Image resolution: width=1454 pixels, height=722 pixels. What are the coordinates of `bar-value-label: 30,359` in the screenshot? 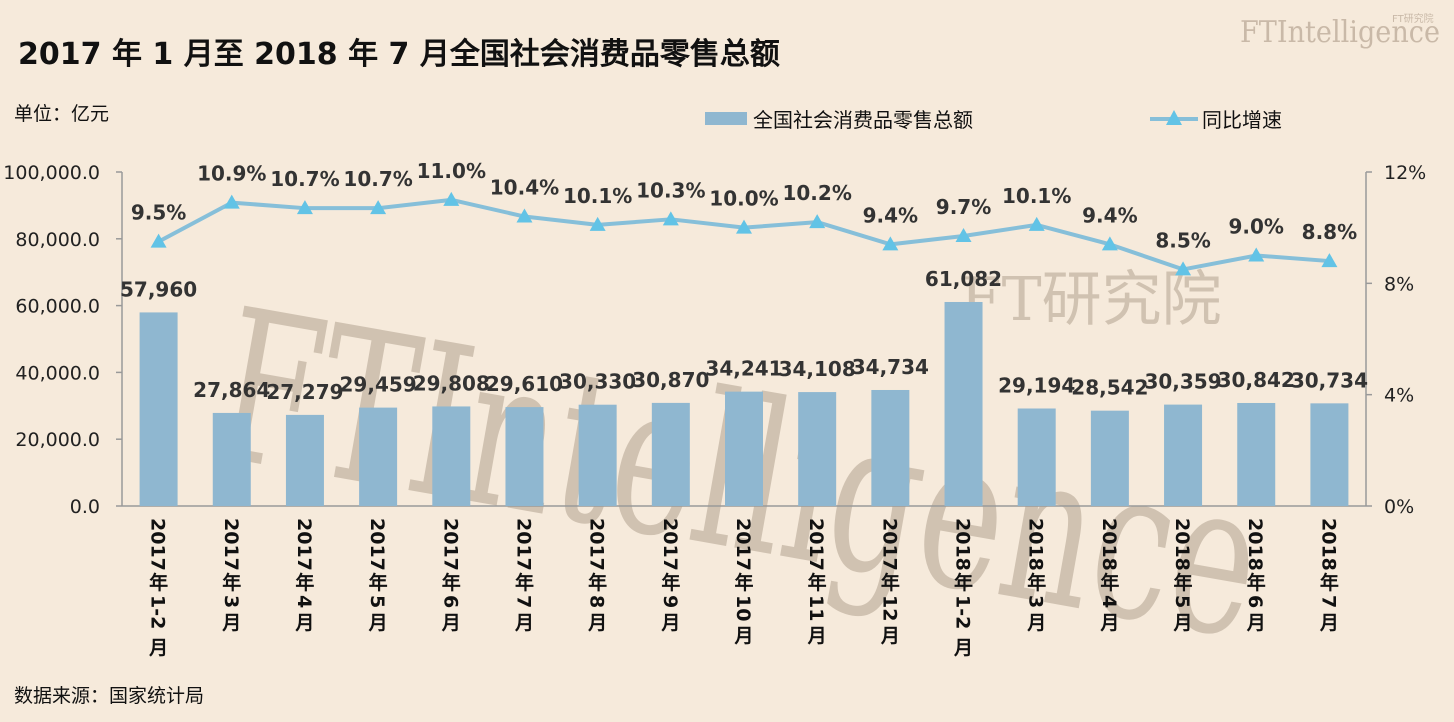 It's located at (1182, 382).